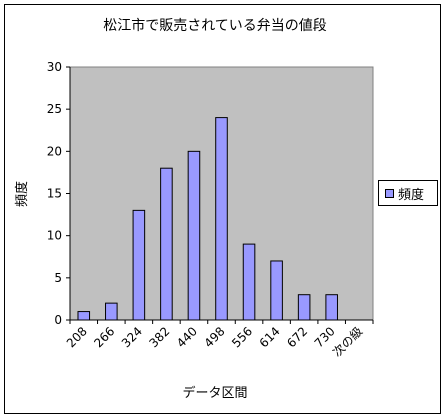 The image size is (447, 420). I want to click on x-tick-label: 次の級, so click(347, 341).